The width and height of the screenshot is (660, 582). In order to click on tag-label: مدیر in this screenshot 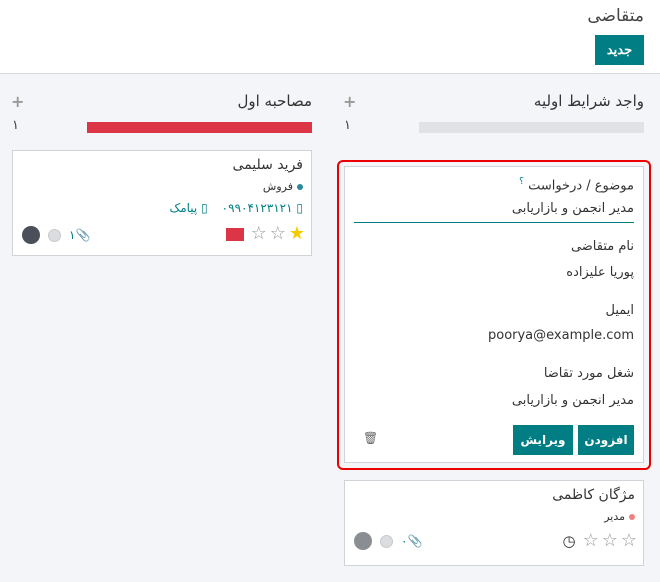, I will do `click(614, 516)`.